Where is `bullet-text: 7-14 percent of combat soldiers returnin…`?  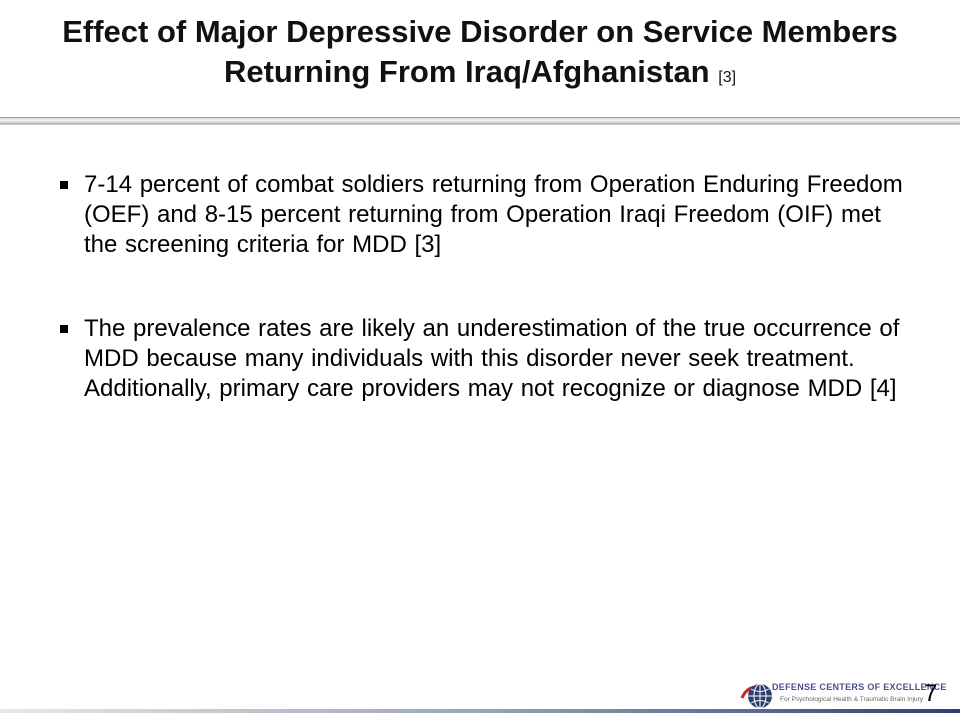
bullet-text: 7-14 percent of combat soldiers returnin… is located at coordinates (493, 214).